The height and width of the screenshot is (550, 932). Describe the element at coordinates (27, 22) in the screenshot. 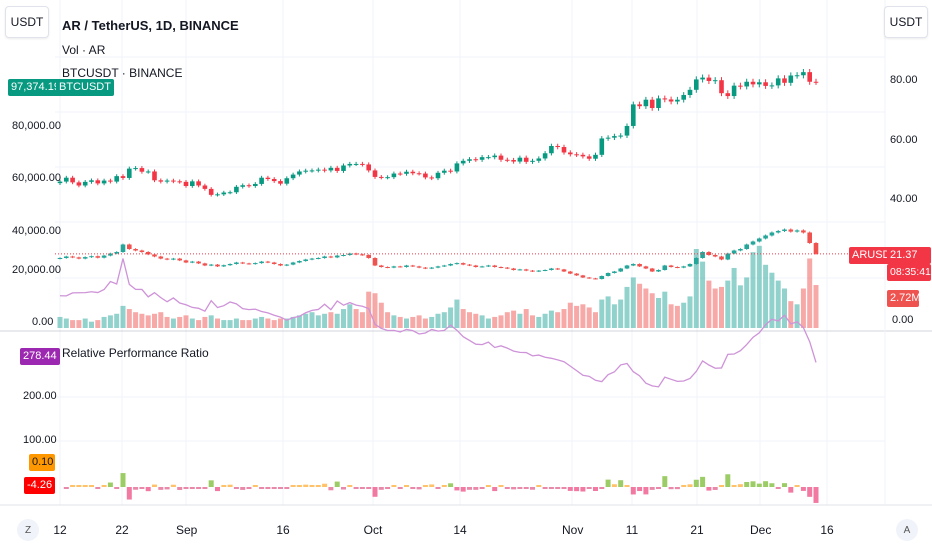

I see `left-currency-button: USDT` at that location.